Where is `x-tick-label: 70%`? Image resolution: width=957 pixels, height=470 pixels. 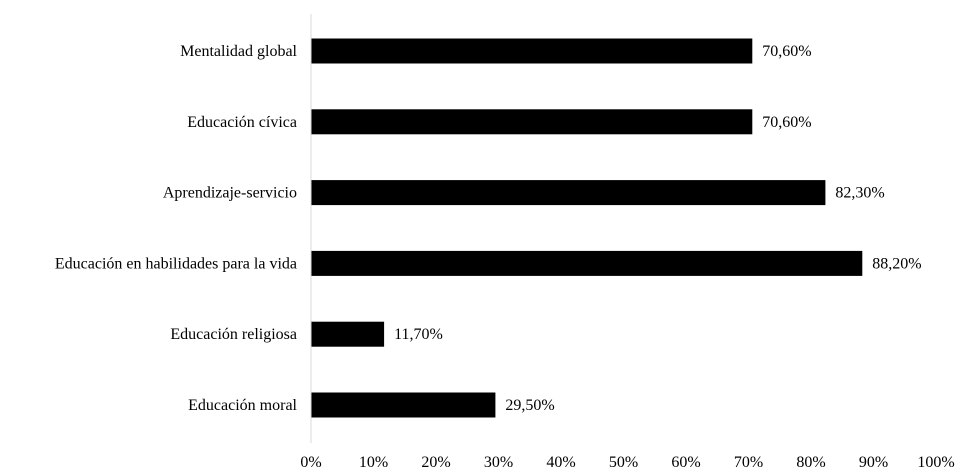 x-tick-label: 70% is located at coordinates (748, 462).